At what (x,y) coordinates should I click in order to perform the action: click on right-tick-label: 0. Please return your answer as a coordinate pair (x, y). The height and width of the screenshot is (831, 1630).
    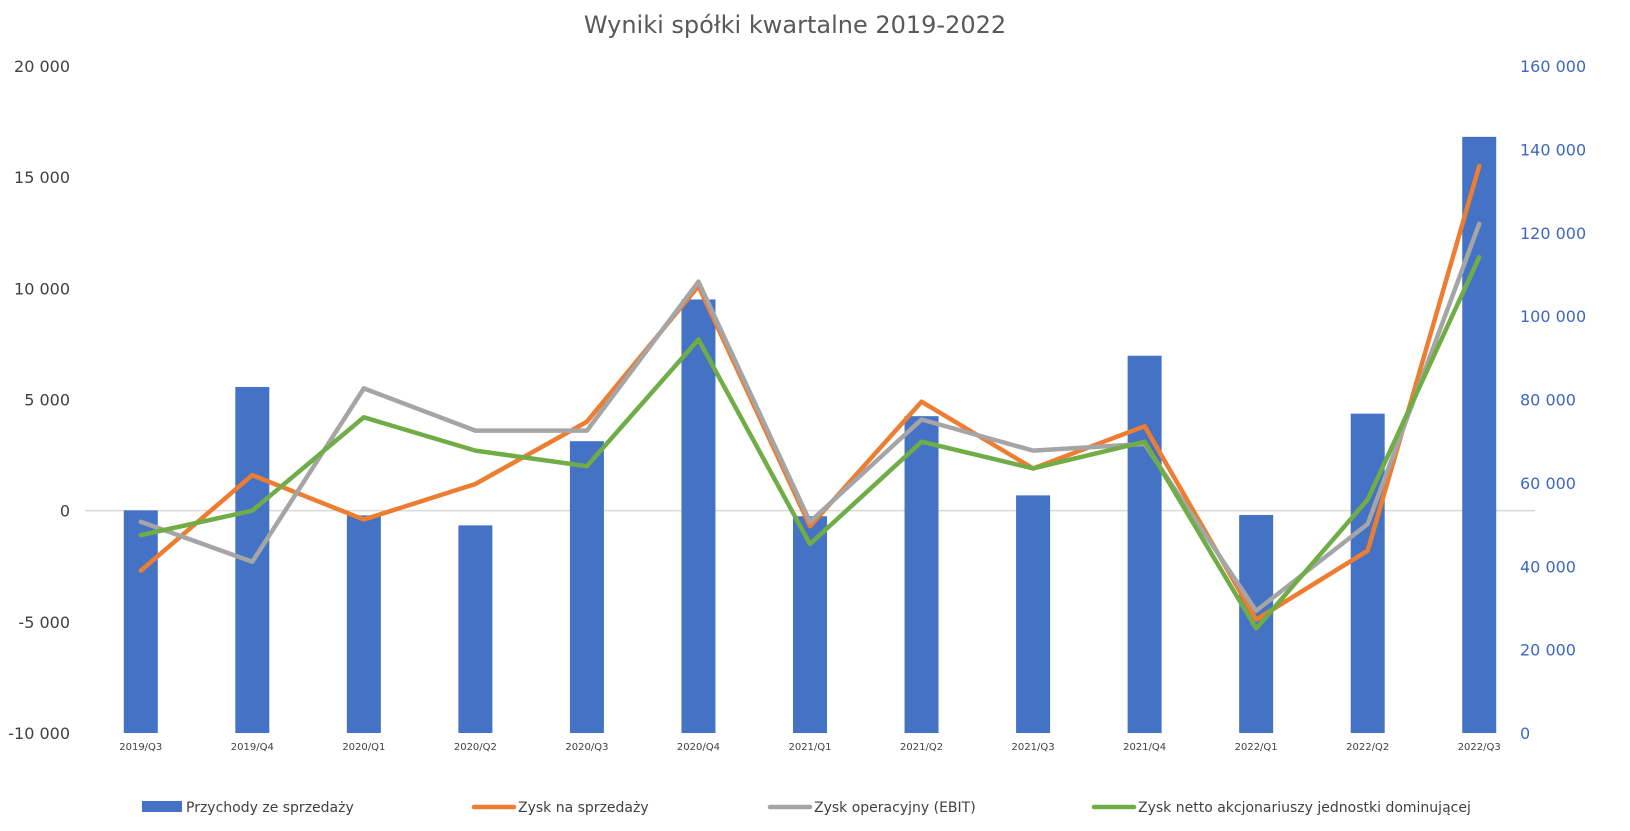
    Looking at the image, I should click on (1525, 733).